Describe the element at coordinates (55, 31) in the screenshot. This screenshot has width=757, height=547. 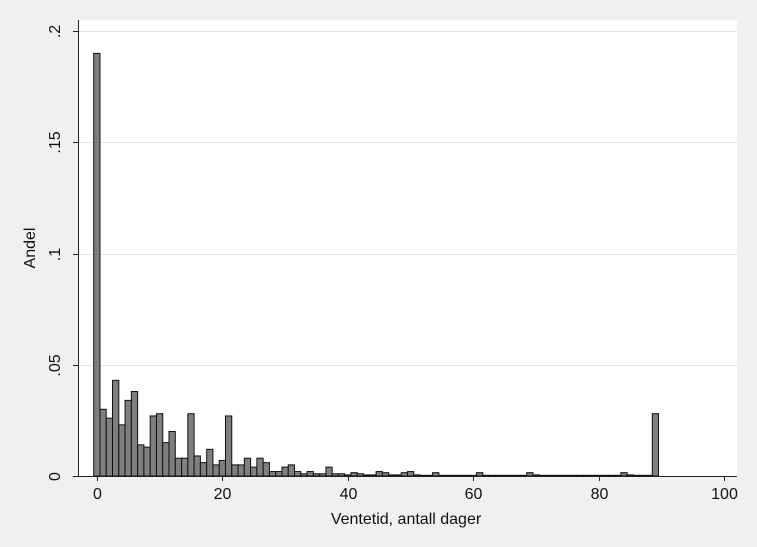
I see `y-tick-label-4: .2` at that location.